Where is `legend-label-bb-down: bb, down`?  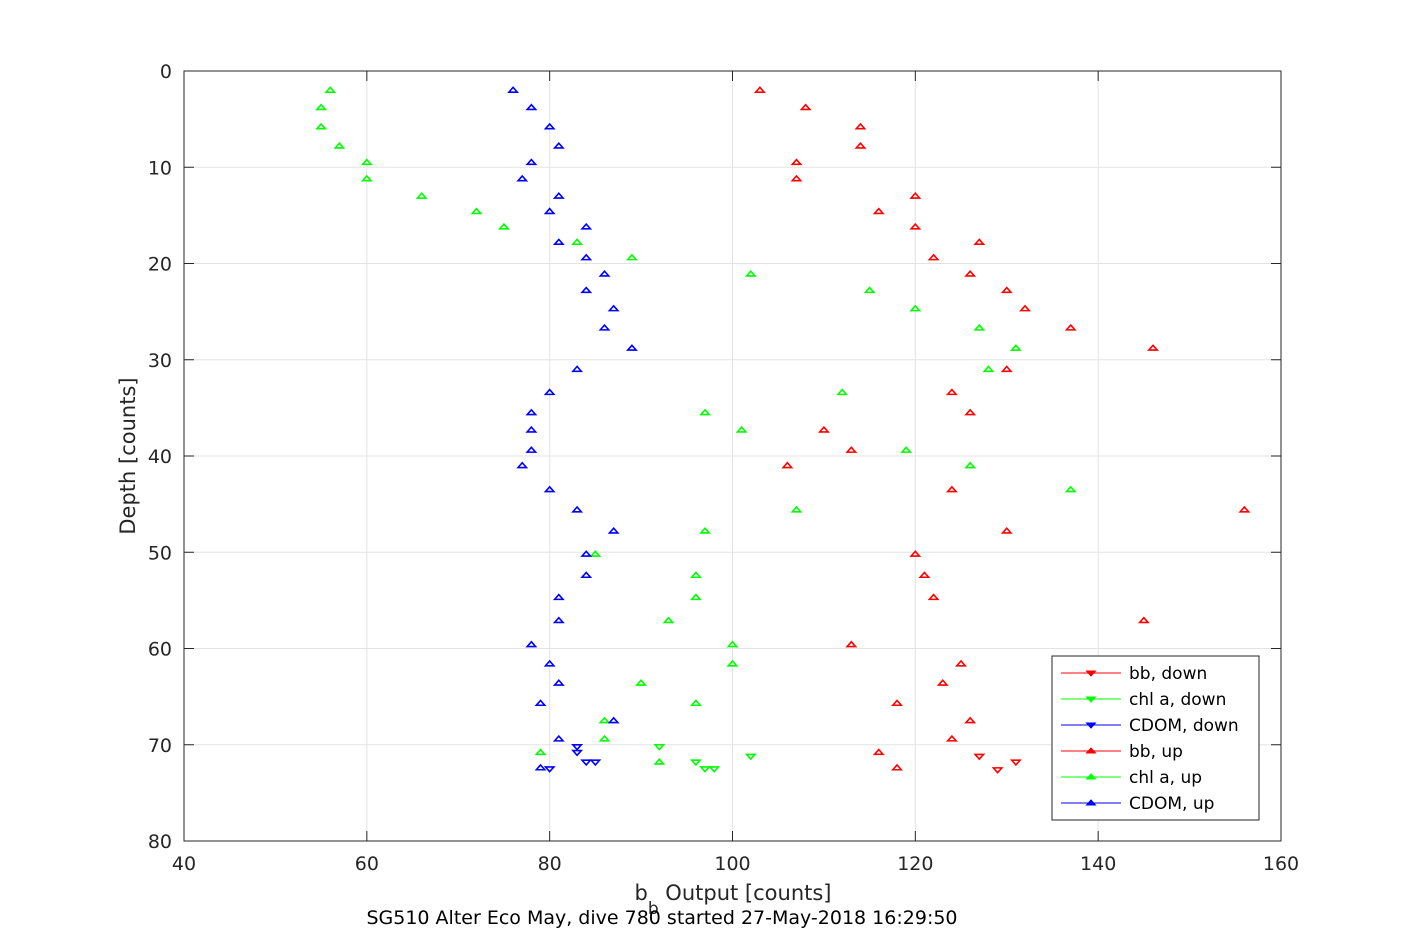 legend-label-bb-down: bb, down is located at coordinates (1168, 674).